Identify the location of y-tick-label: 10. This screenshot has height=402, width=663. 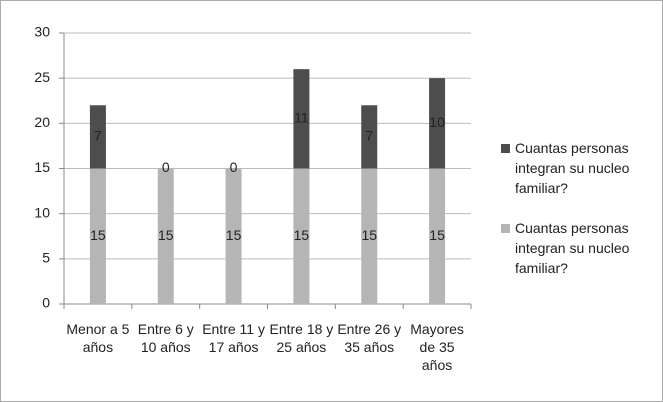
(42, 212).